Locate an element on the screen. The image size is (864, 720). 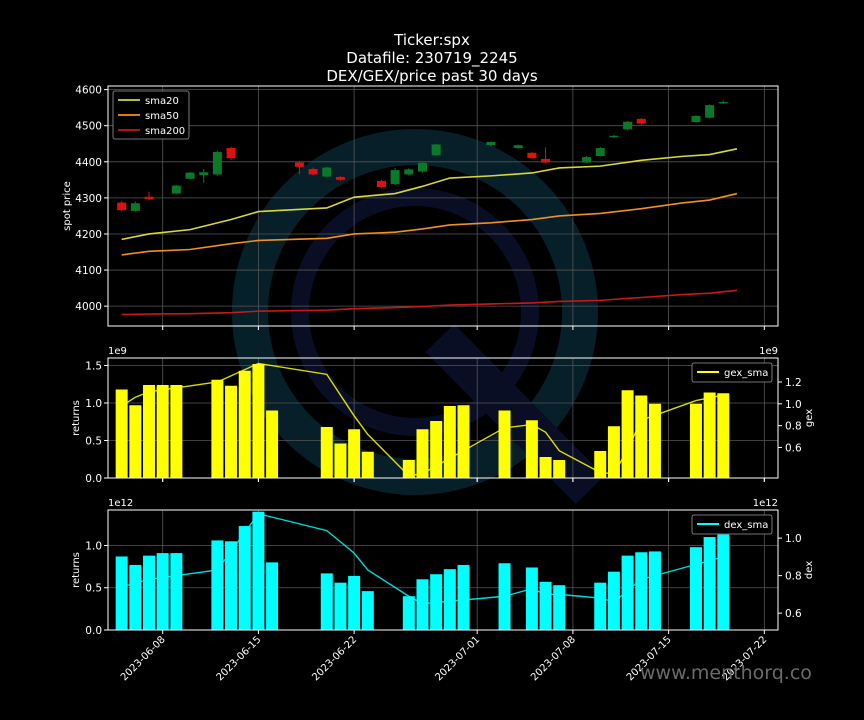
dex-returns-tick-label: 1.0 is located at coordinates (93, 546).